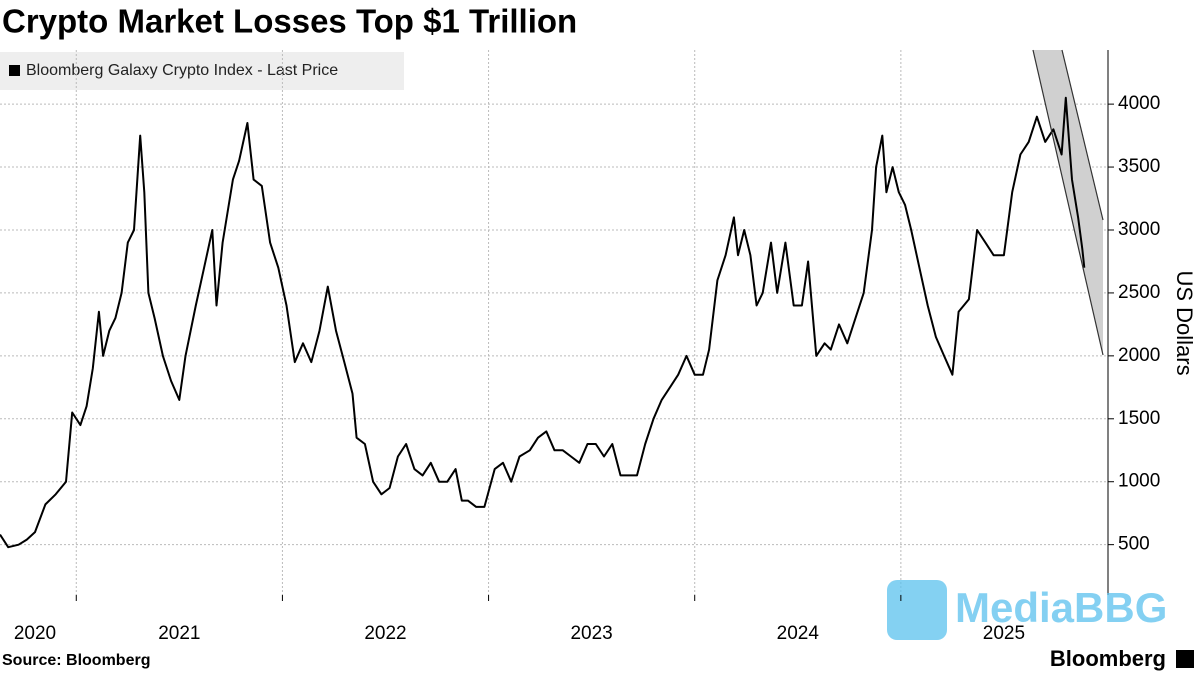 The width and height of the screenshot is (1200, 680). What do you see at coordinates (1139, 292) in the screenshot?
I see `y-tick-label: 2500` at bounding box center [1139, 292].